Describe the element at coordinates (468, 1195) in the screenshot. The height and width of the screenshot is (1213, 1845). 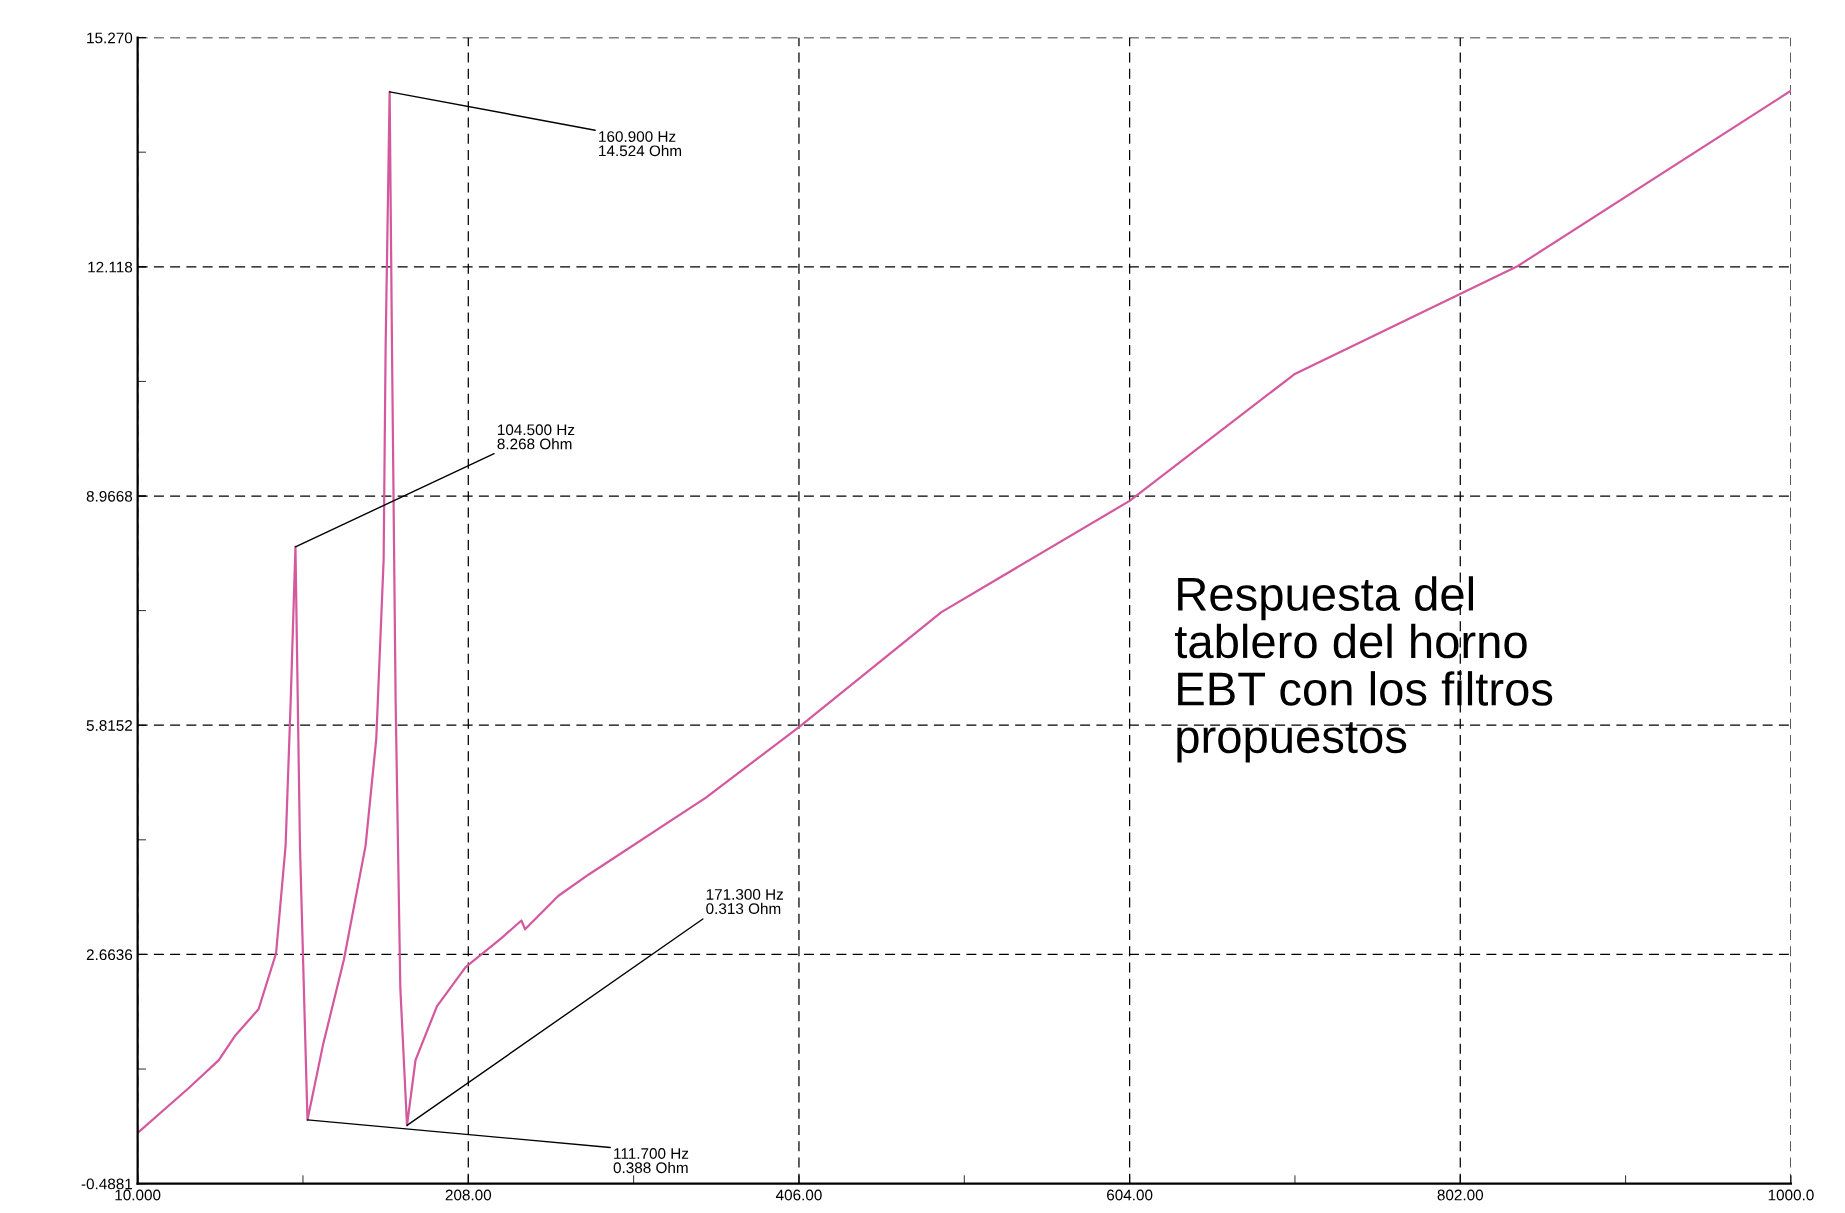
I see `x-tick-label: 208.00` at that location.